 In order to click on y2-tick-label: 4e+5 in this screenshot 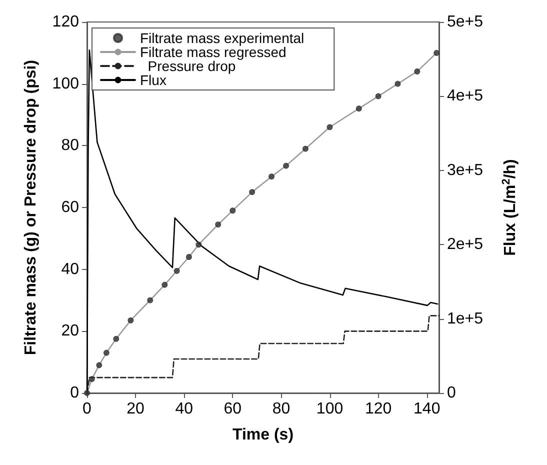, I will do `click(465, 96)`.